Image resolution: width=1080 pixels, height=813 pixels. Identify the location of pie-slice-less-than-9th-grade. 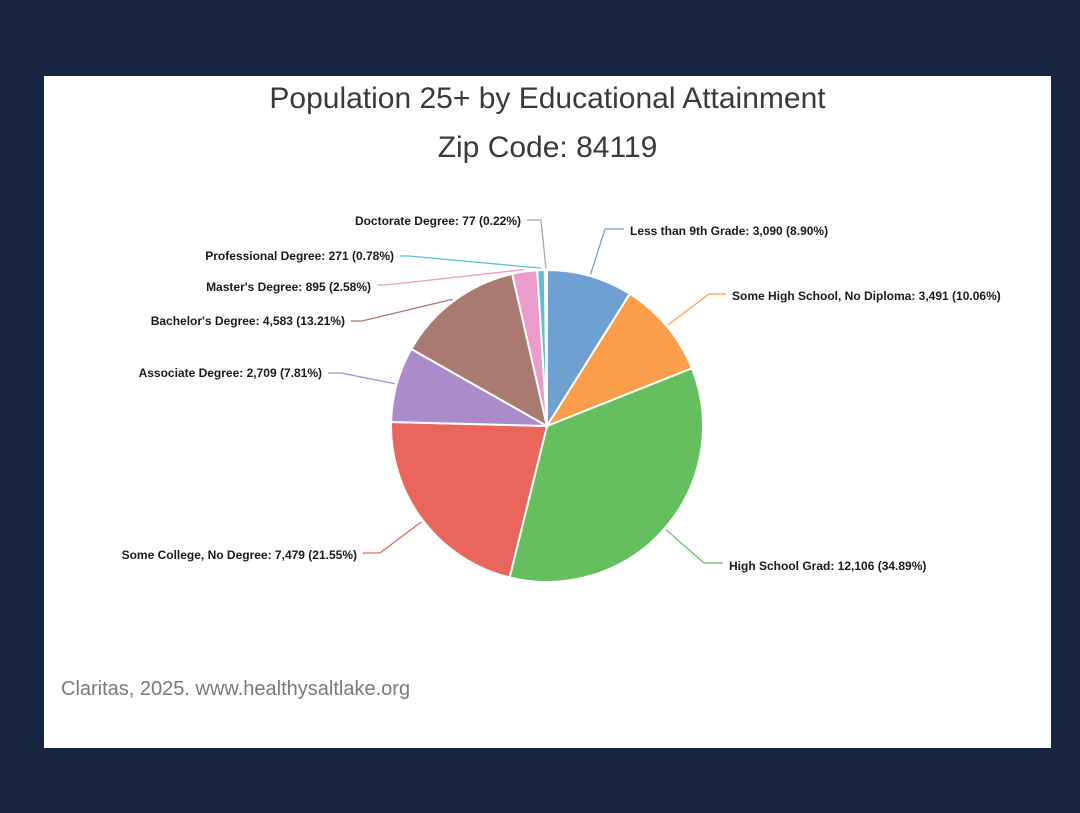
(589, 349).